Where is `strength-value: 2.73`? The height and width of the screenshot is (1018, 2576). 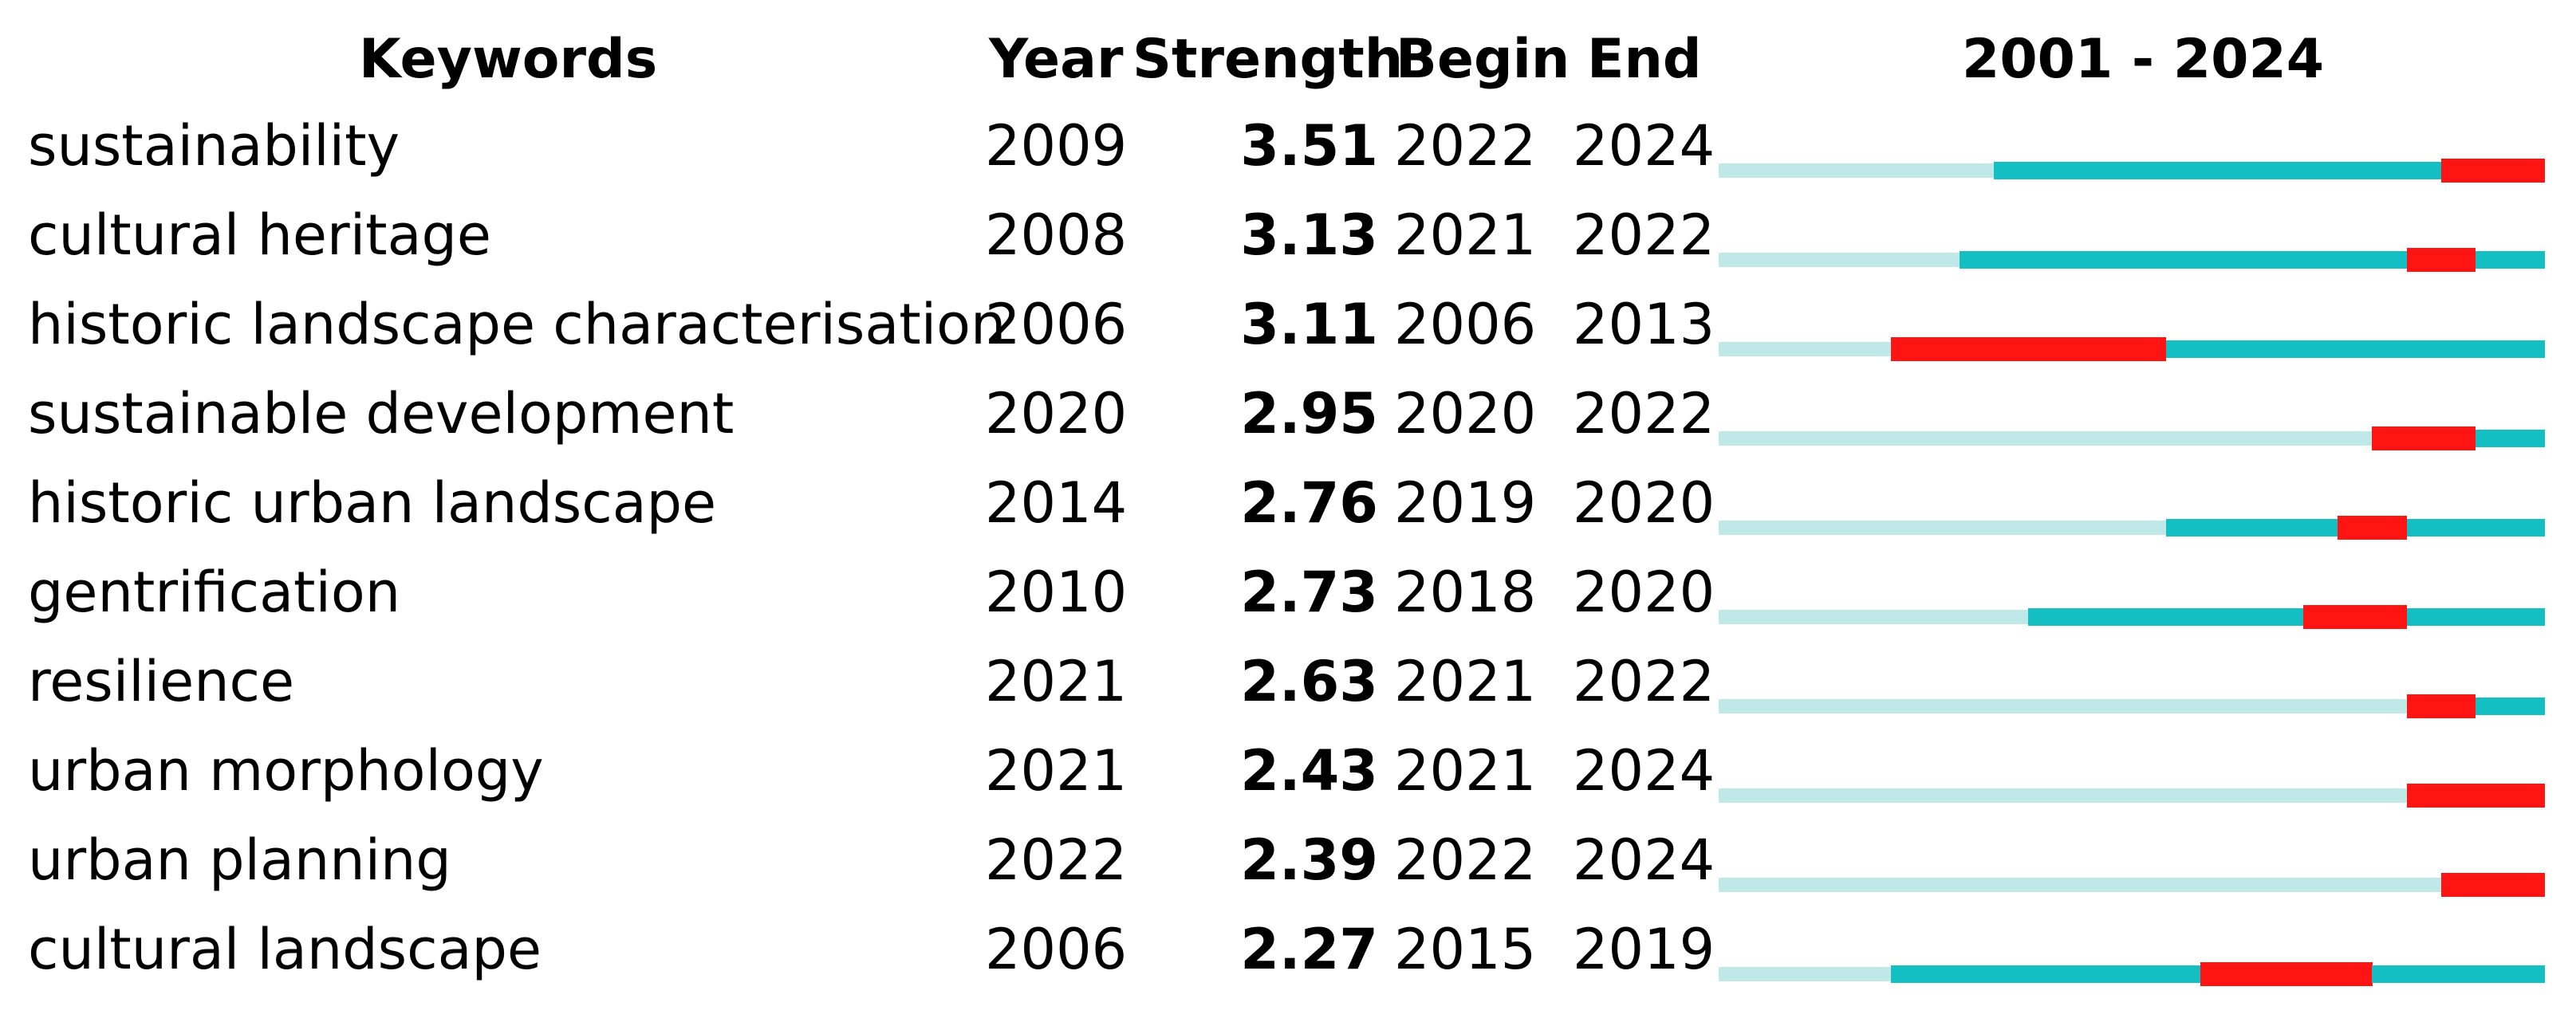 strength-value: 2.73 is located at coordinates (1309, 592).